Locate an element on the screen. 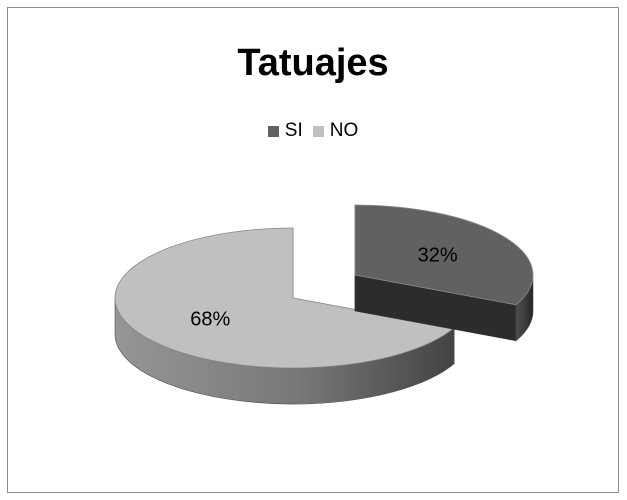  pie-slice-si is located at coordinates (444, 273).